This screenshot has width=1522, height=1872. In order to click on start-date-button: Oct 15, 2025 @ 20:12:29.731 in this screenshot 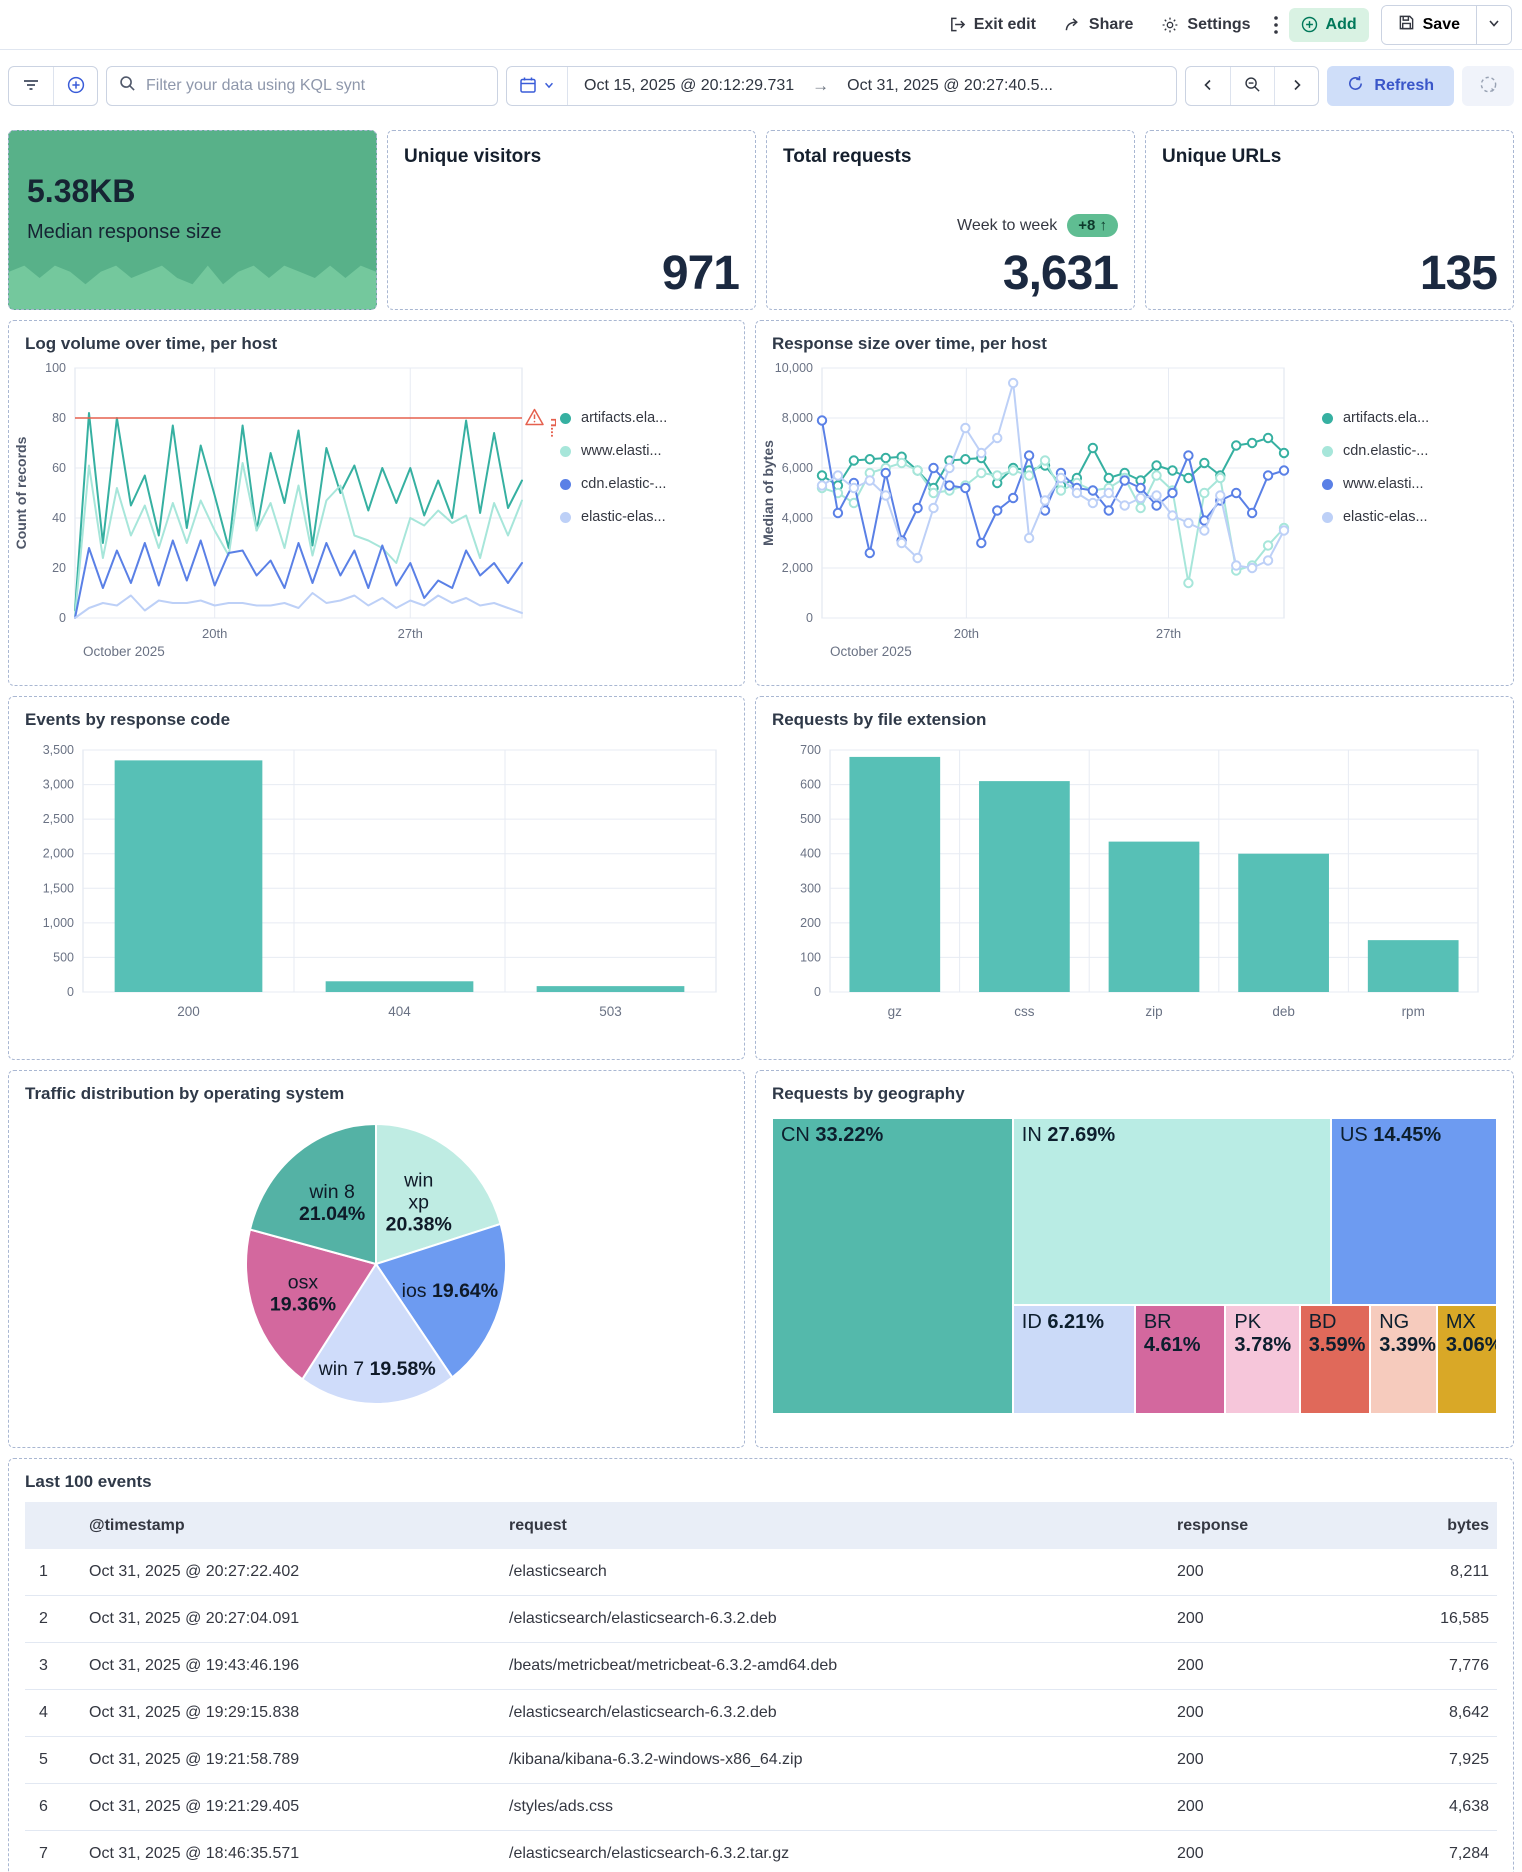, I will do `click(689, 85)`.